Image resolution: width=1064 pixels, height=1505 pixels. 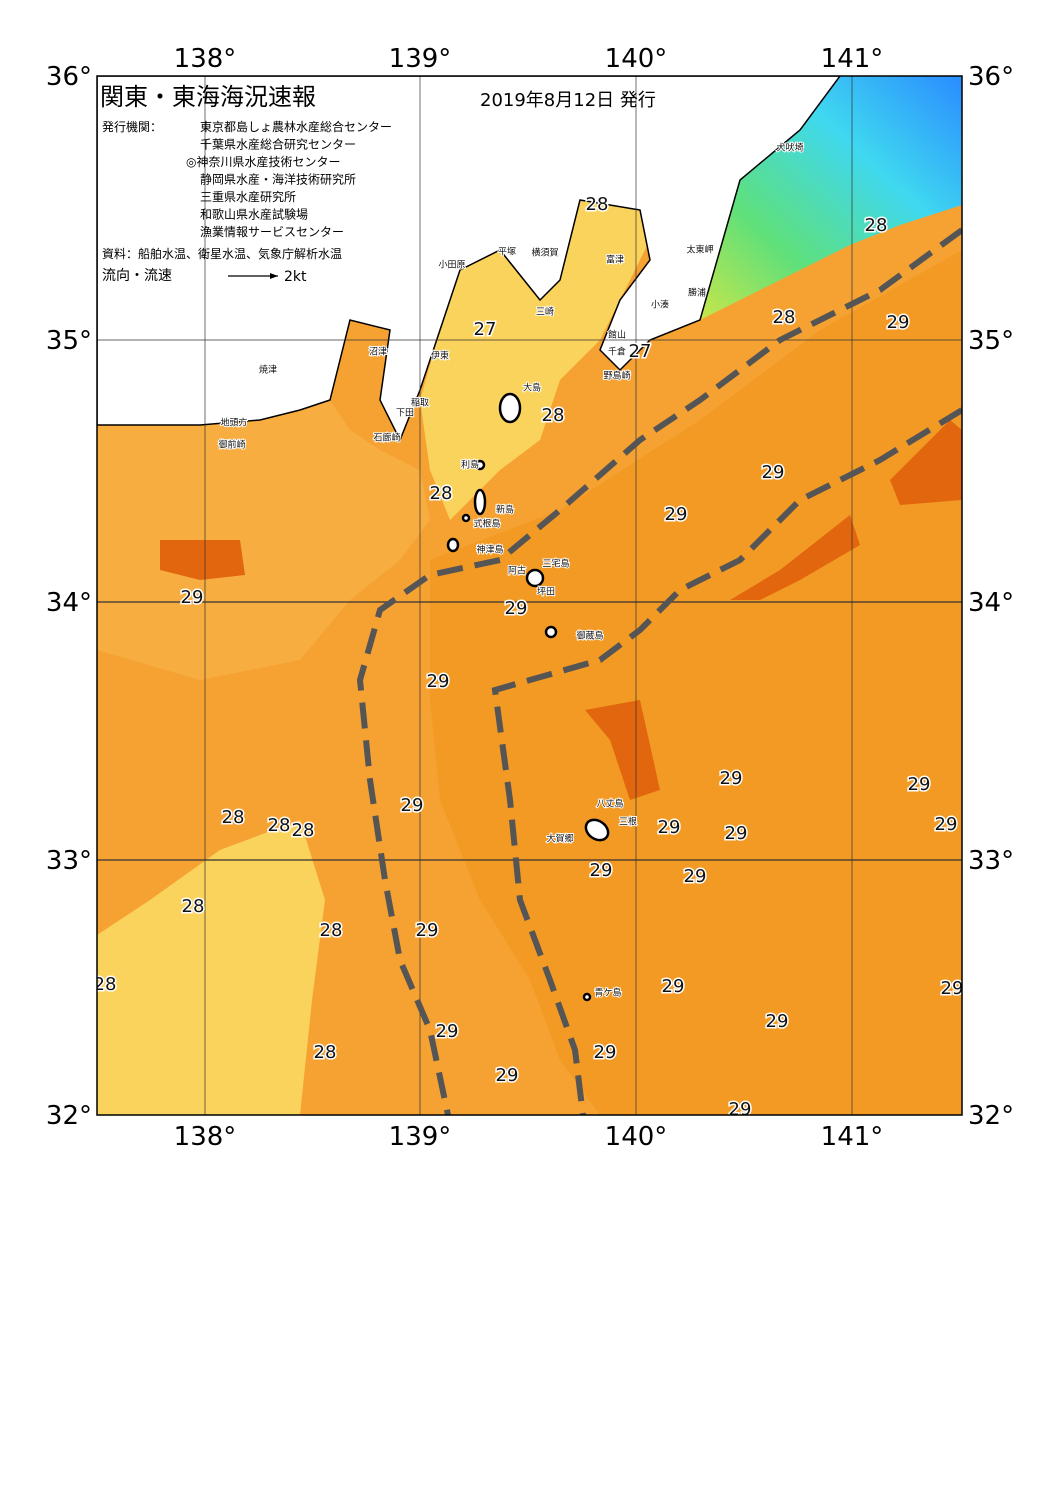 I want to click on publisher: 静岡県水産・海洋技術研究所, so click(x=278, y=179).